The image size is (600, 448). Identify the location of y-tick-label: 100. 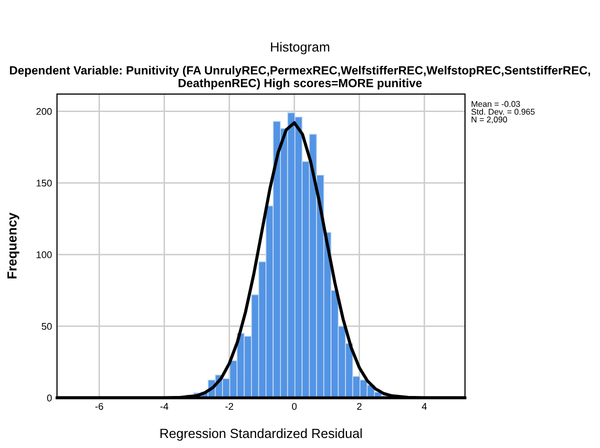
(44, 254).